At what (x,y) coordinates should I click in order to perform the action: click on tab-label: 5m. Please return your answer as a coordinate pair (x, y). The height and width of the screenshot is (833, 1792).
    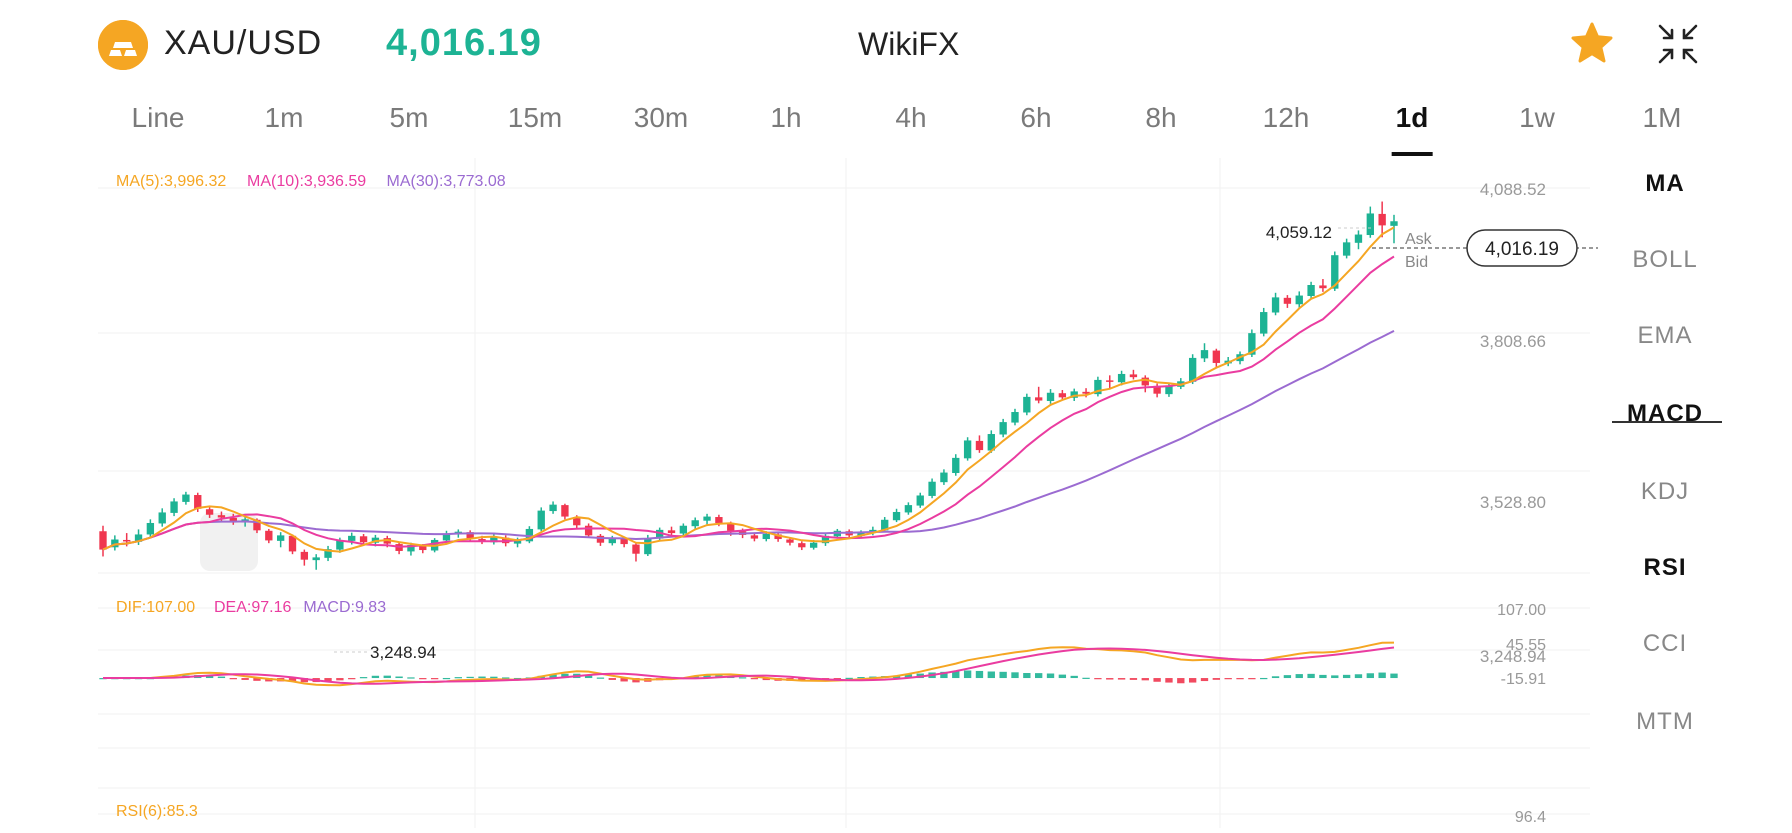
    Looking at the image, I should click on (409, 117).